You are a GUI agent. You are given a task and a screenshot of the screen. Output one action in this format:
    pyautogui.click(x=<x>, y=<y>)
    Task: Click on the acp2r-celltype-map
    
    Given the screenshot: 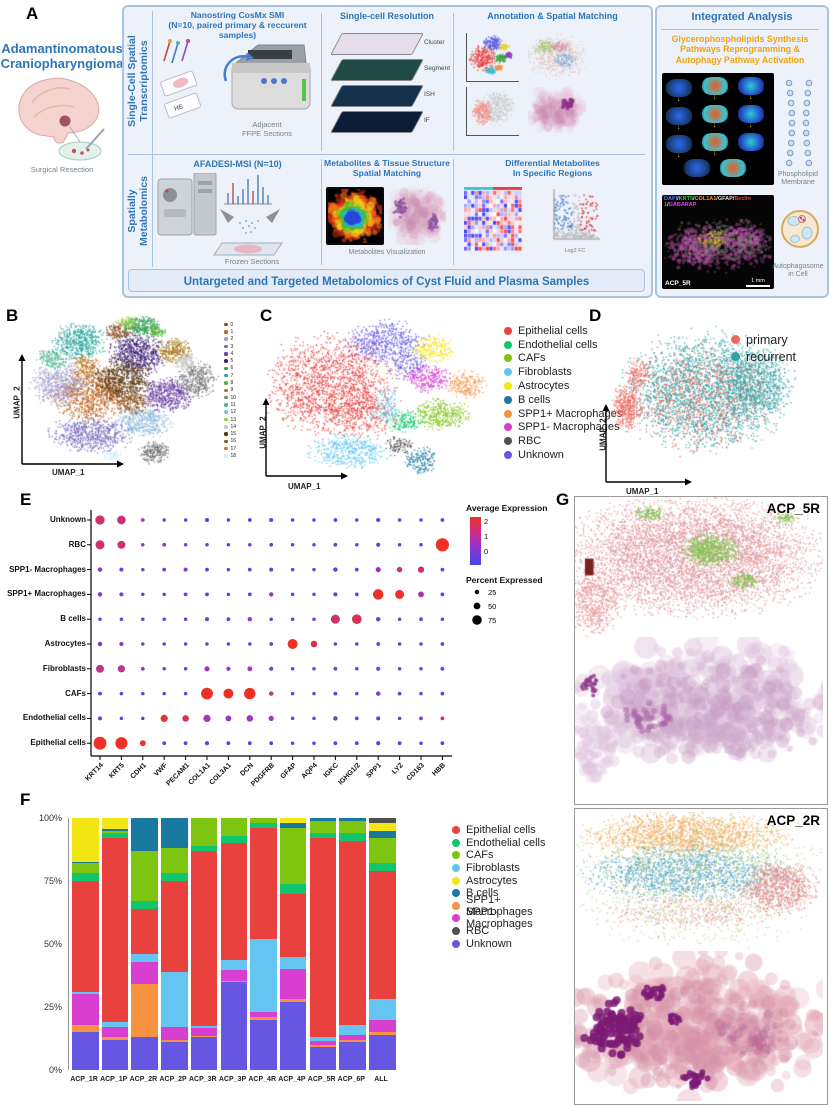 What is the action you would take?
    pyautogui.click(x=699, y=880)
    